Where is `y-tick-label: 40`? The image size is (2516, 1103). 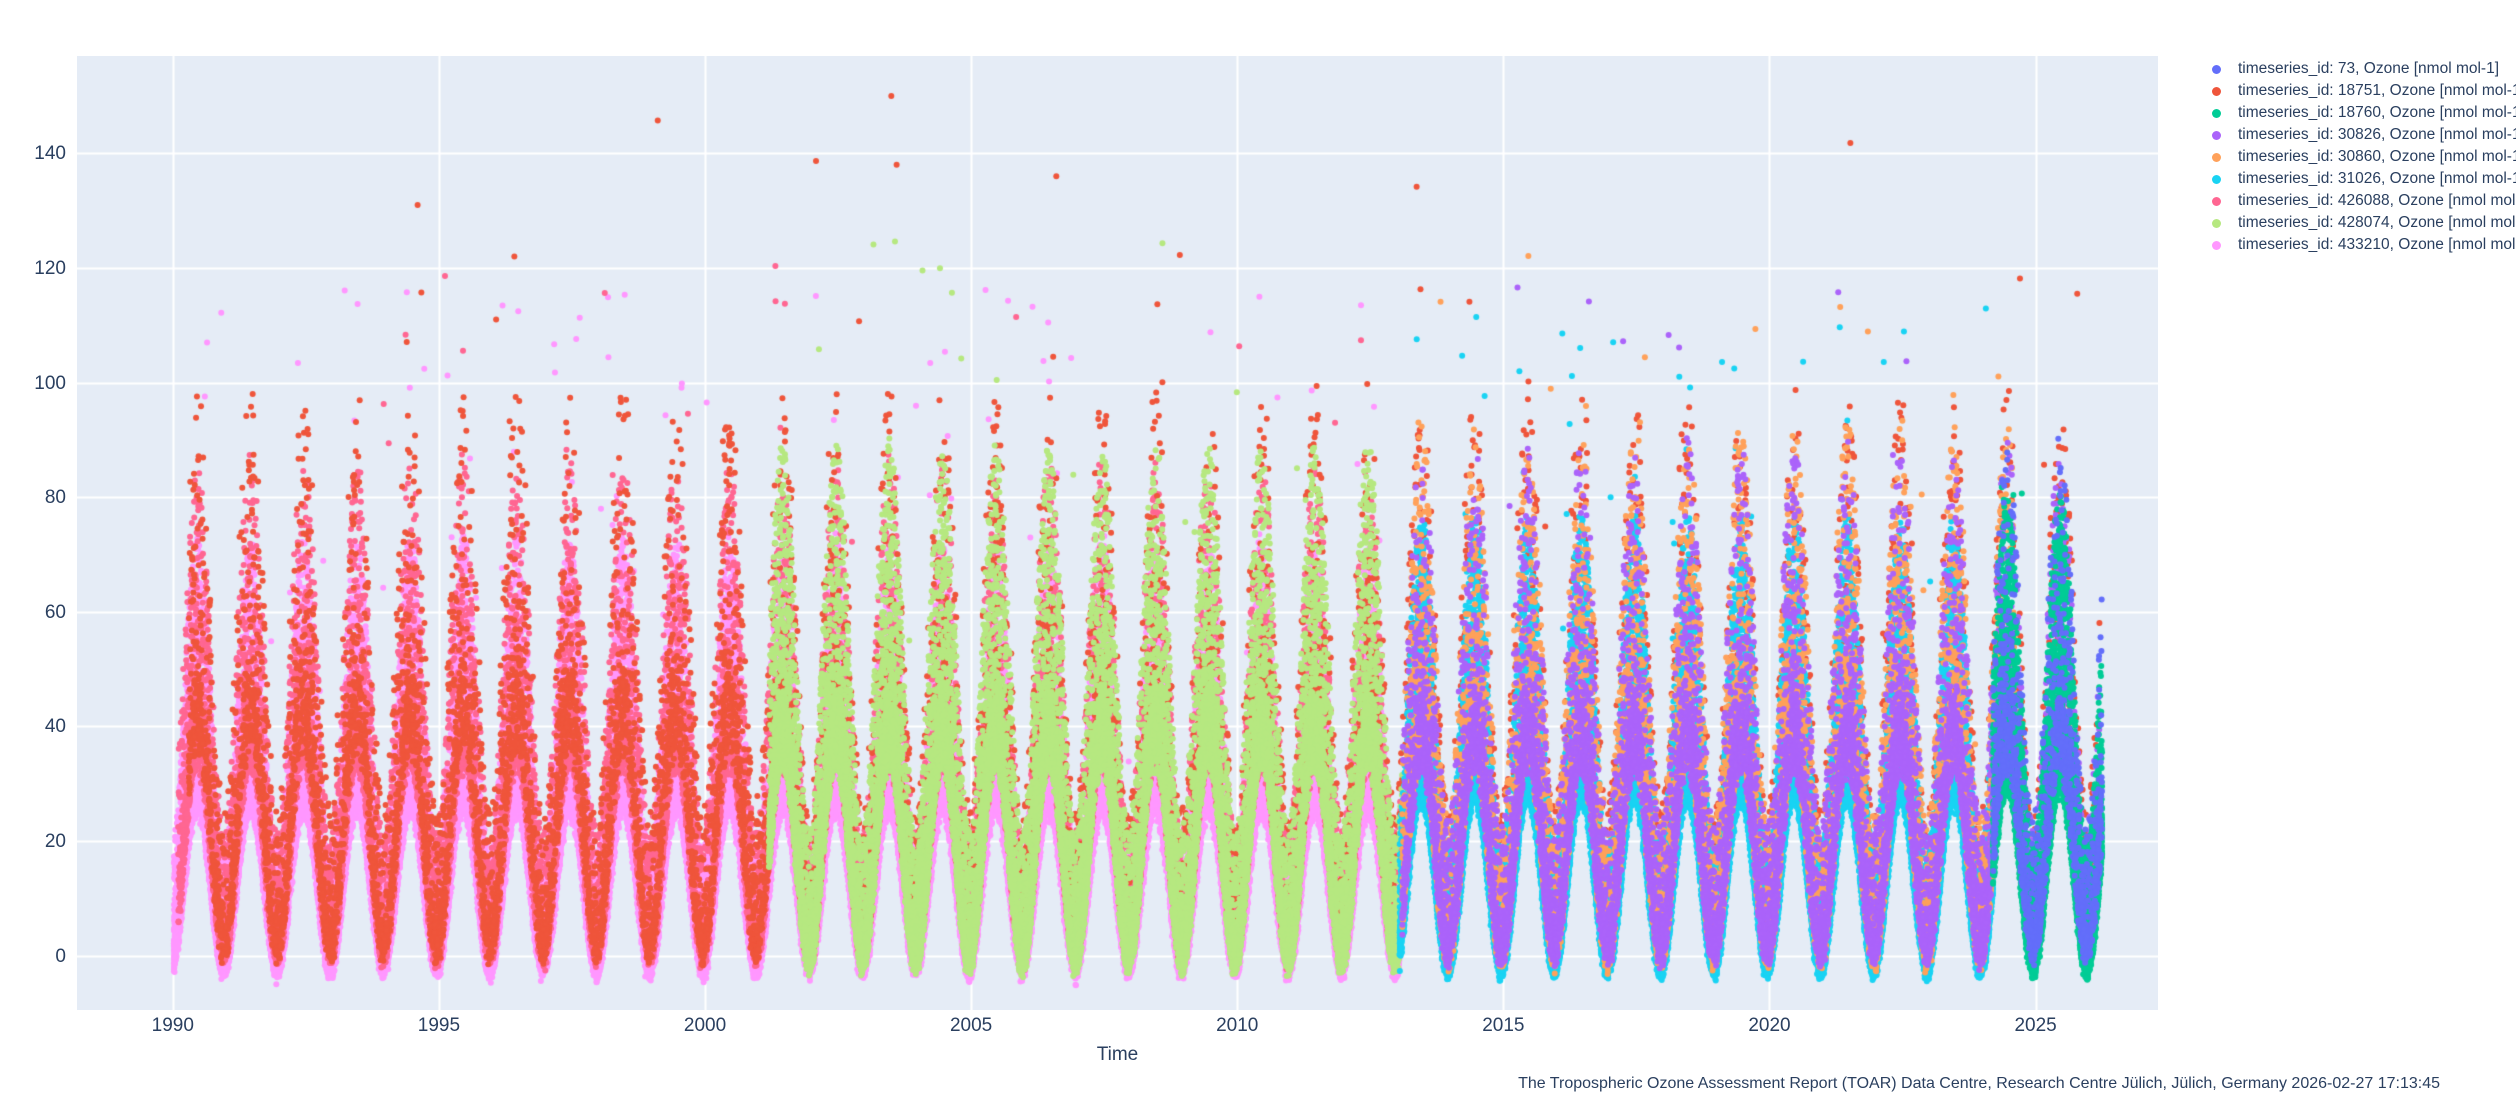
y-tick-label: 40 is located at coordinates (55, 727).